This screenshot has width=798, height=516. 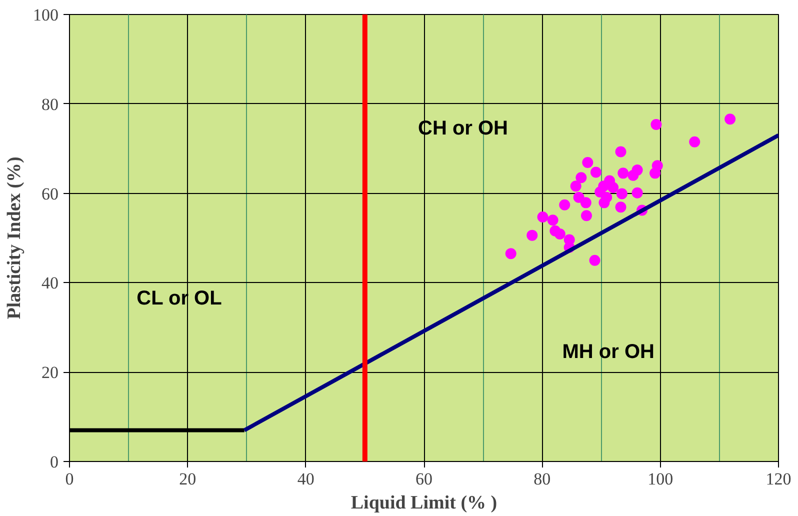 What do you see at coordinates (45, 15) in the screenshot?
I see `y-tick-label: 100` at bounding box center [45, 15].